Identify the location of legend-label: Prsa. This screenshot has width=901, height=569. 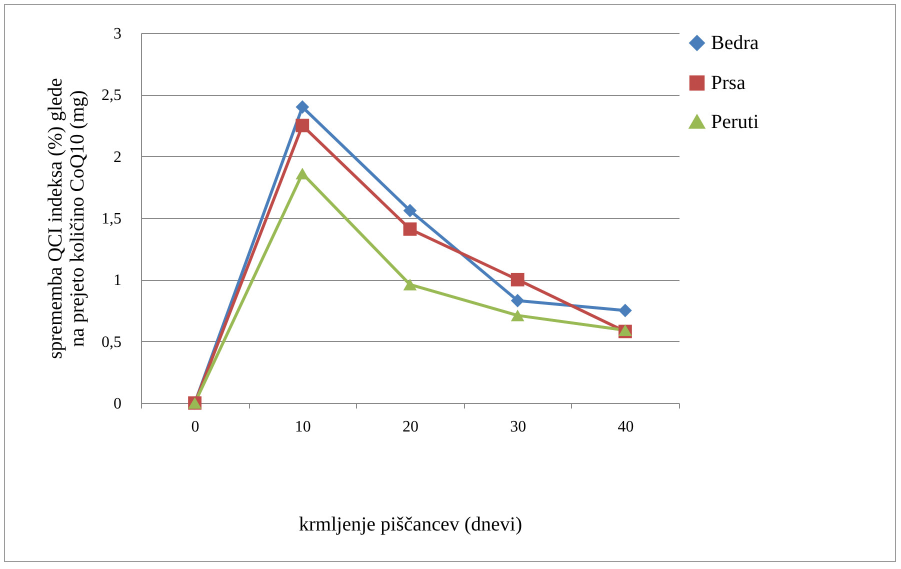
(728, 83).